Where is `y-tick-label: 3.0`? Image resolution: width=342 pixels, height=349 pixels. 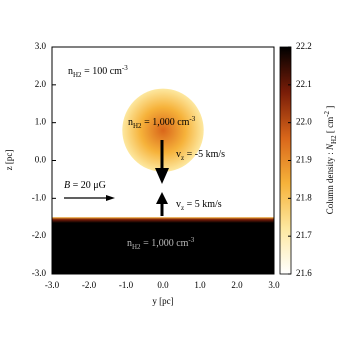 y-tick-label: 3.0 is located at coordinates (41, 46).